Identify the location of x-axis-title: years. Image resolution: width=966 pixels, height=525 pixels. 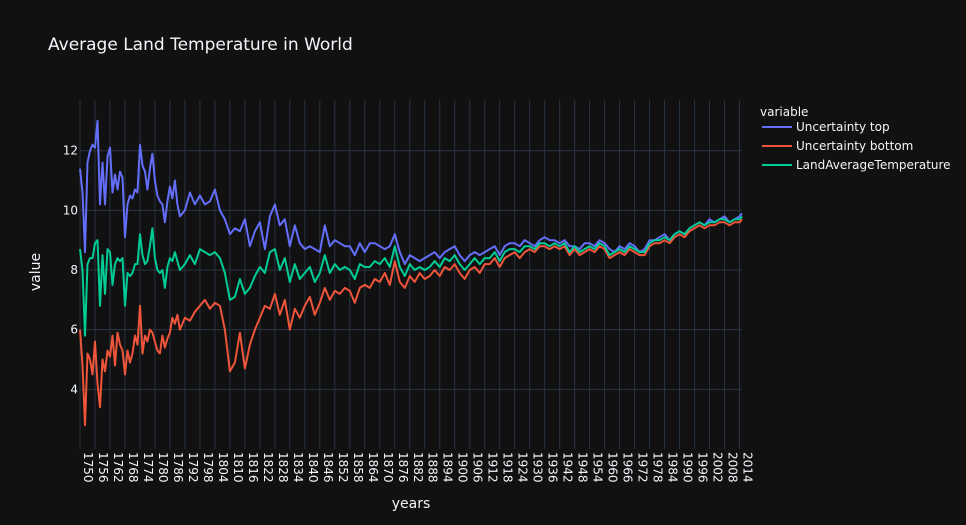
(411, 504).